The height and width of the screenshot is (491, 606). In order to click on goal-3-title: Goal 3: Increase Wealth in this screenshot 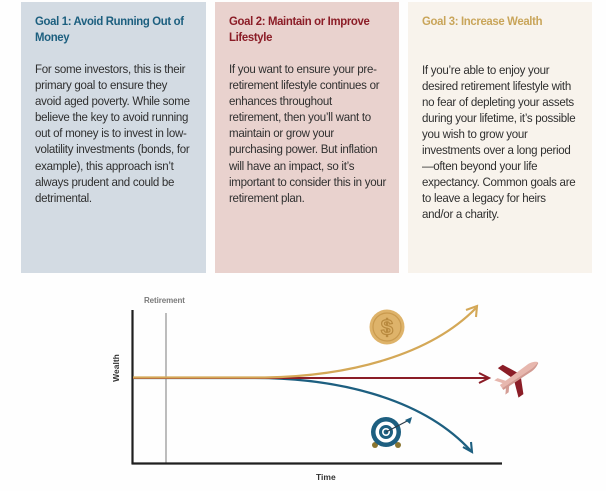, I will do `click(482, 21)`.